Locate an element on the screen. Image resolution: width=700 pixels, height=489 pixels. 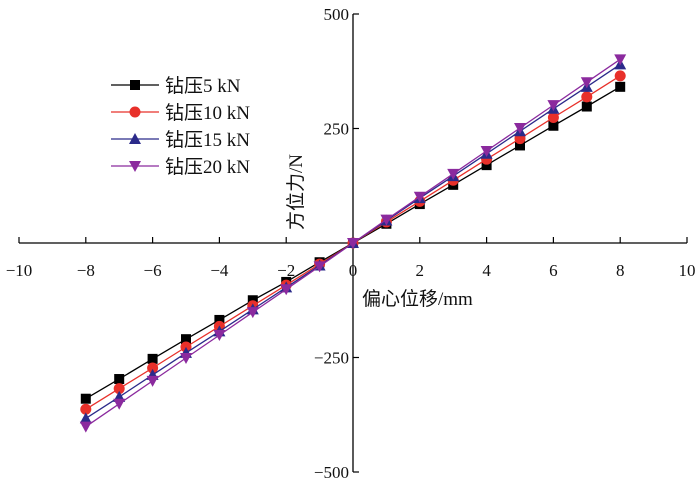
y-tick-label: 250 is located at coordinates (337, 129).